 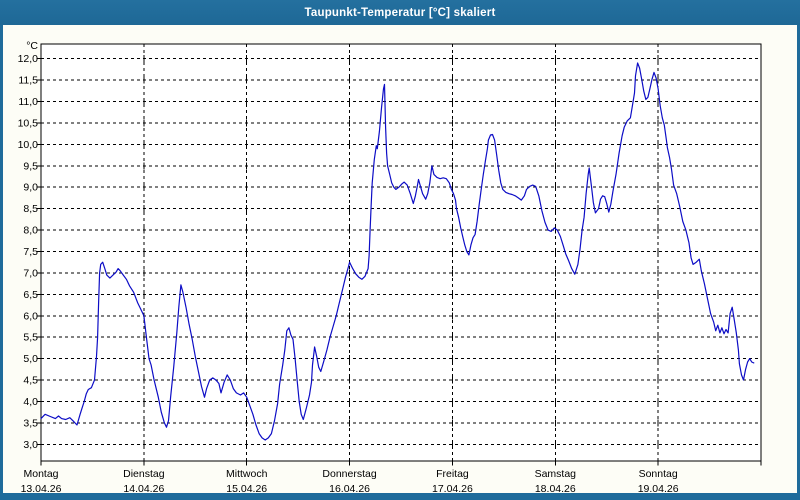 I want to click on svg-text: 11,0, so click(x=28, y=102).